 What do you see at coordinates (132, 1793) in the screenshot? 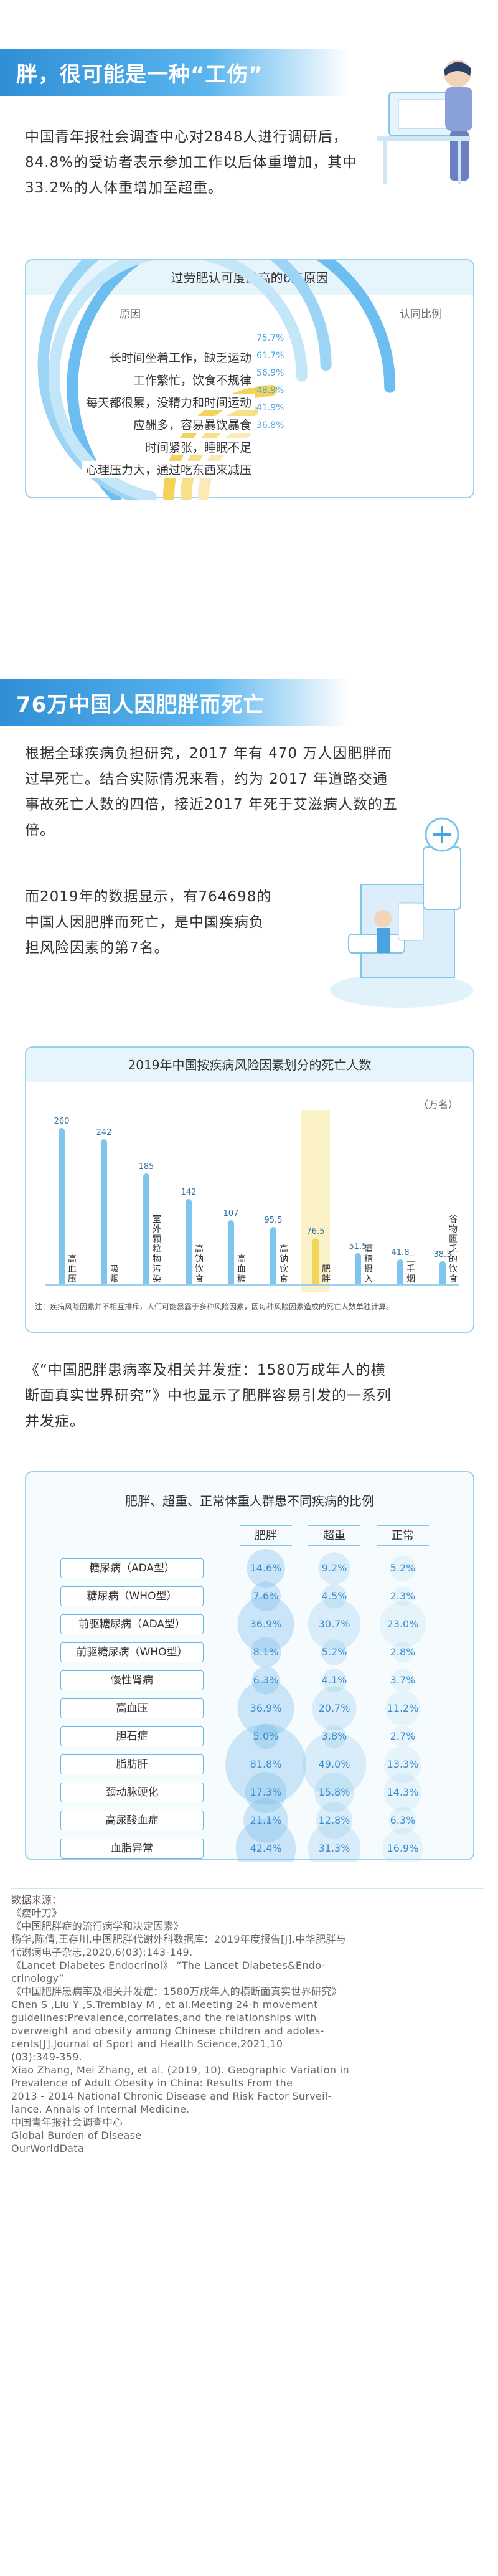
I see `table-row-name-9: 颈动脉硬化` at bounding box center [132, 1793].